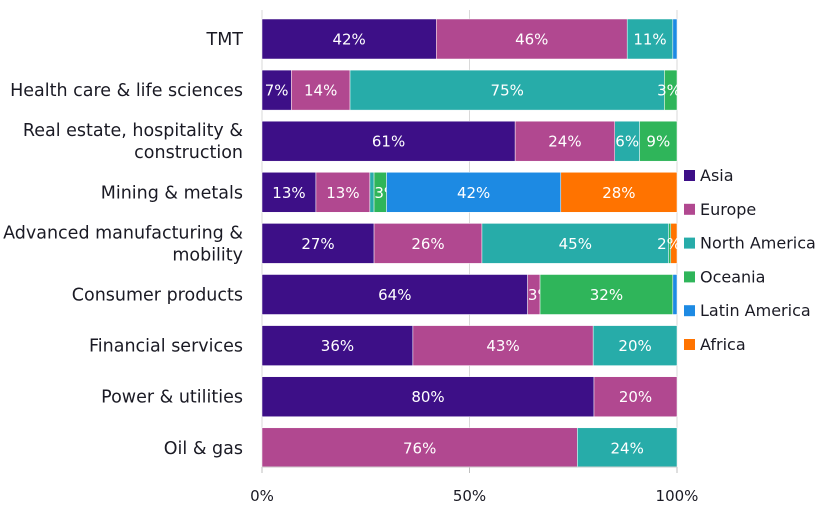 This screenshot has width=826, height=524. Describe the element at coordinates (133, 131) in the screenshot. I see `category-label: Real estate, hospitality &` at that location.